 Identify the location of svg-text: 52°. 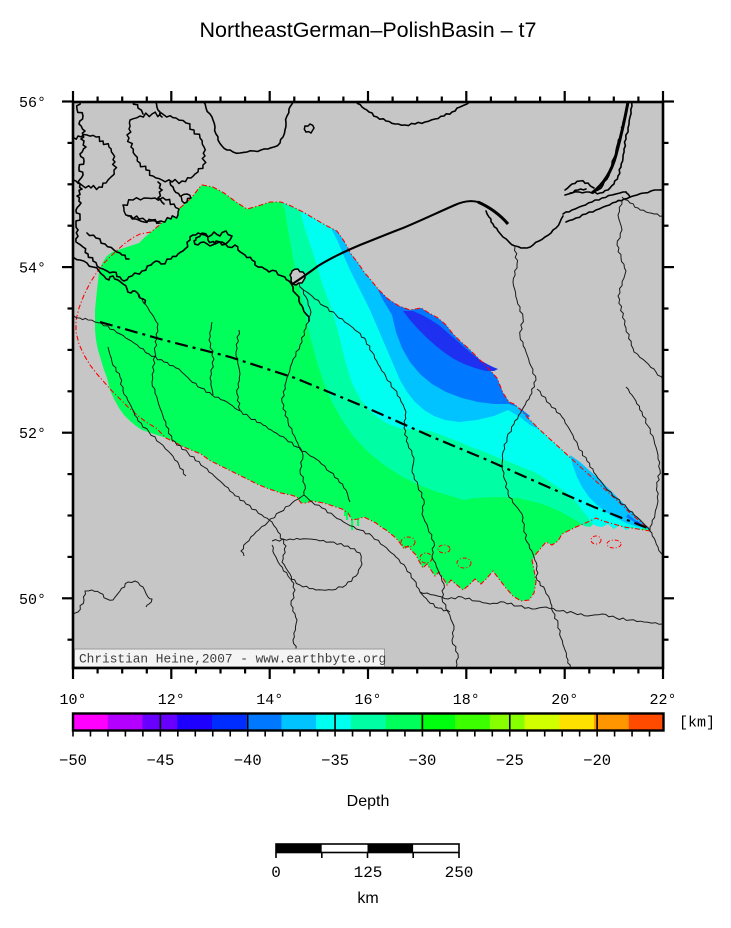
(32, 434).